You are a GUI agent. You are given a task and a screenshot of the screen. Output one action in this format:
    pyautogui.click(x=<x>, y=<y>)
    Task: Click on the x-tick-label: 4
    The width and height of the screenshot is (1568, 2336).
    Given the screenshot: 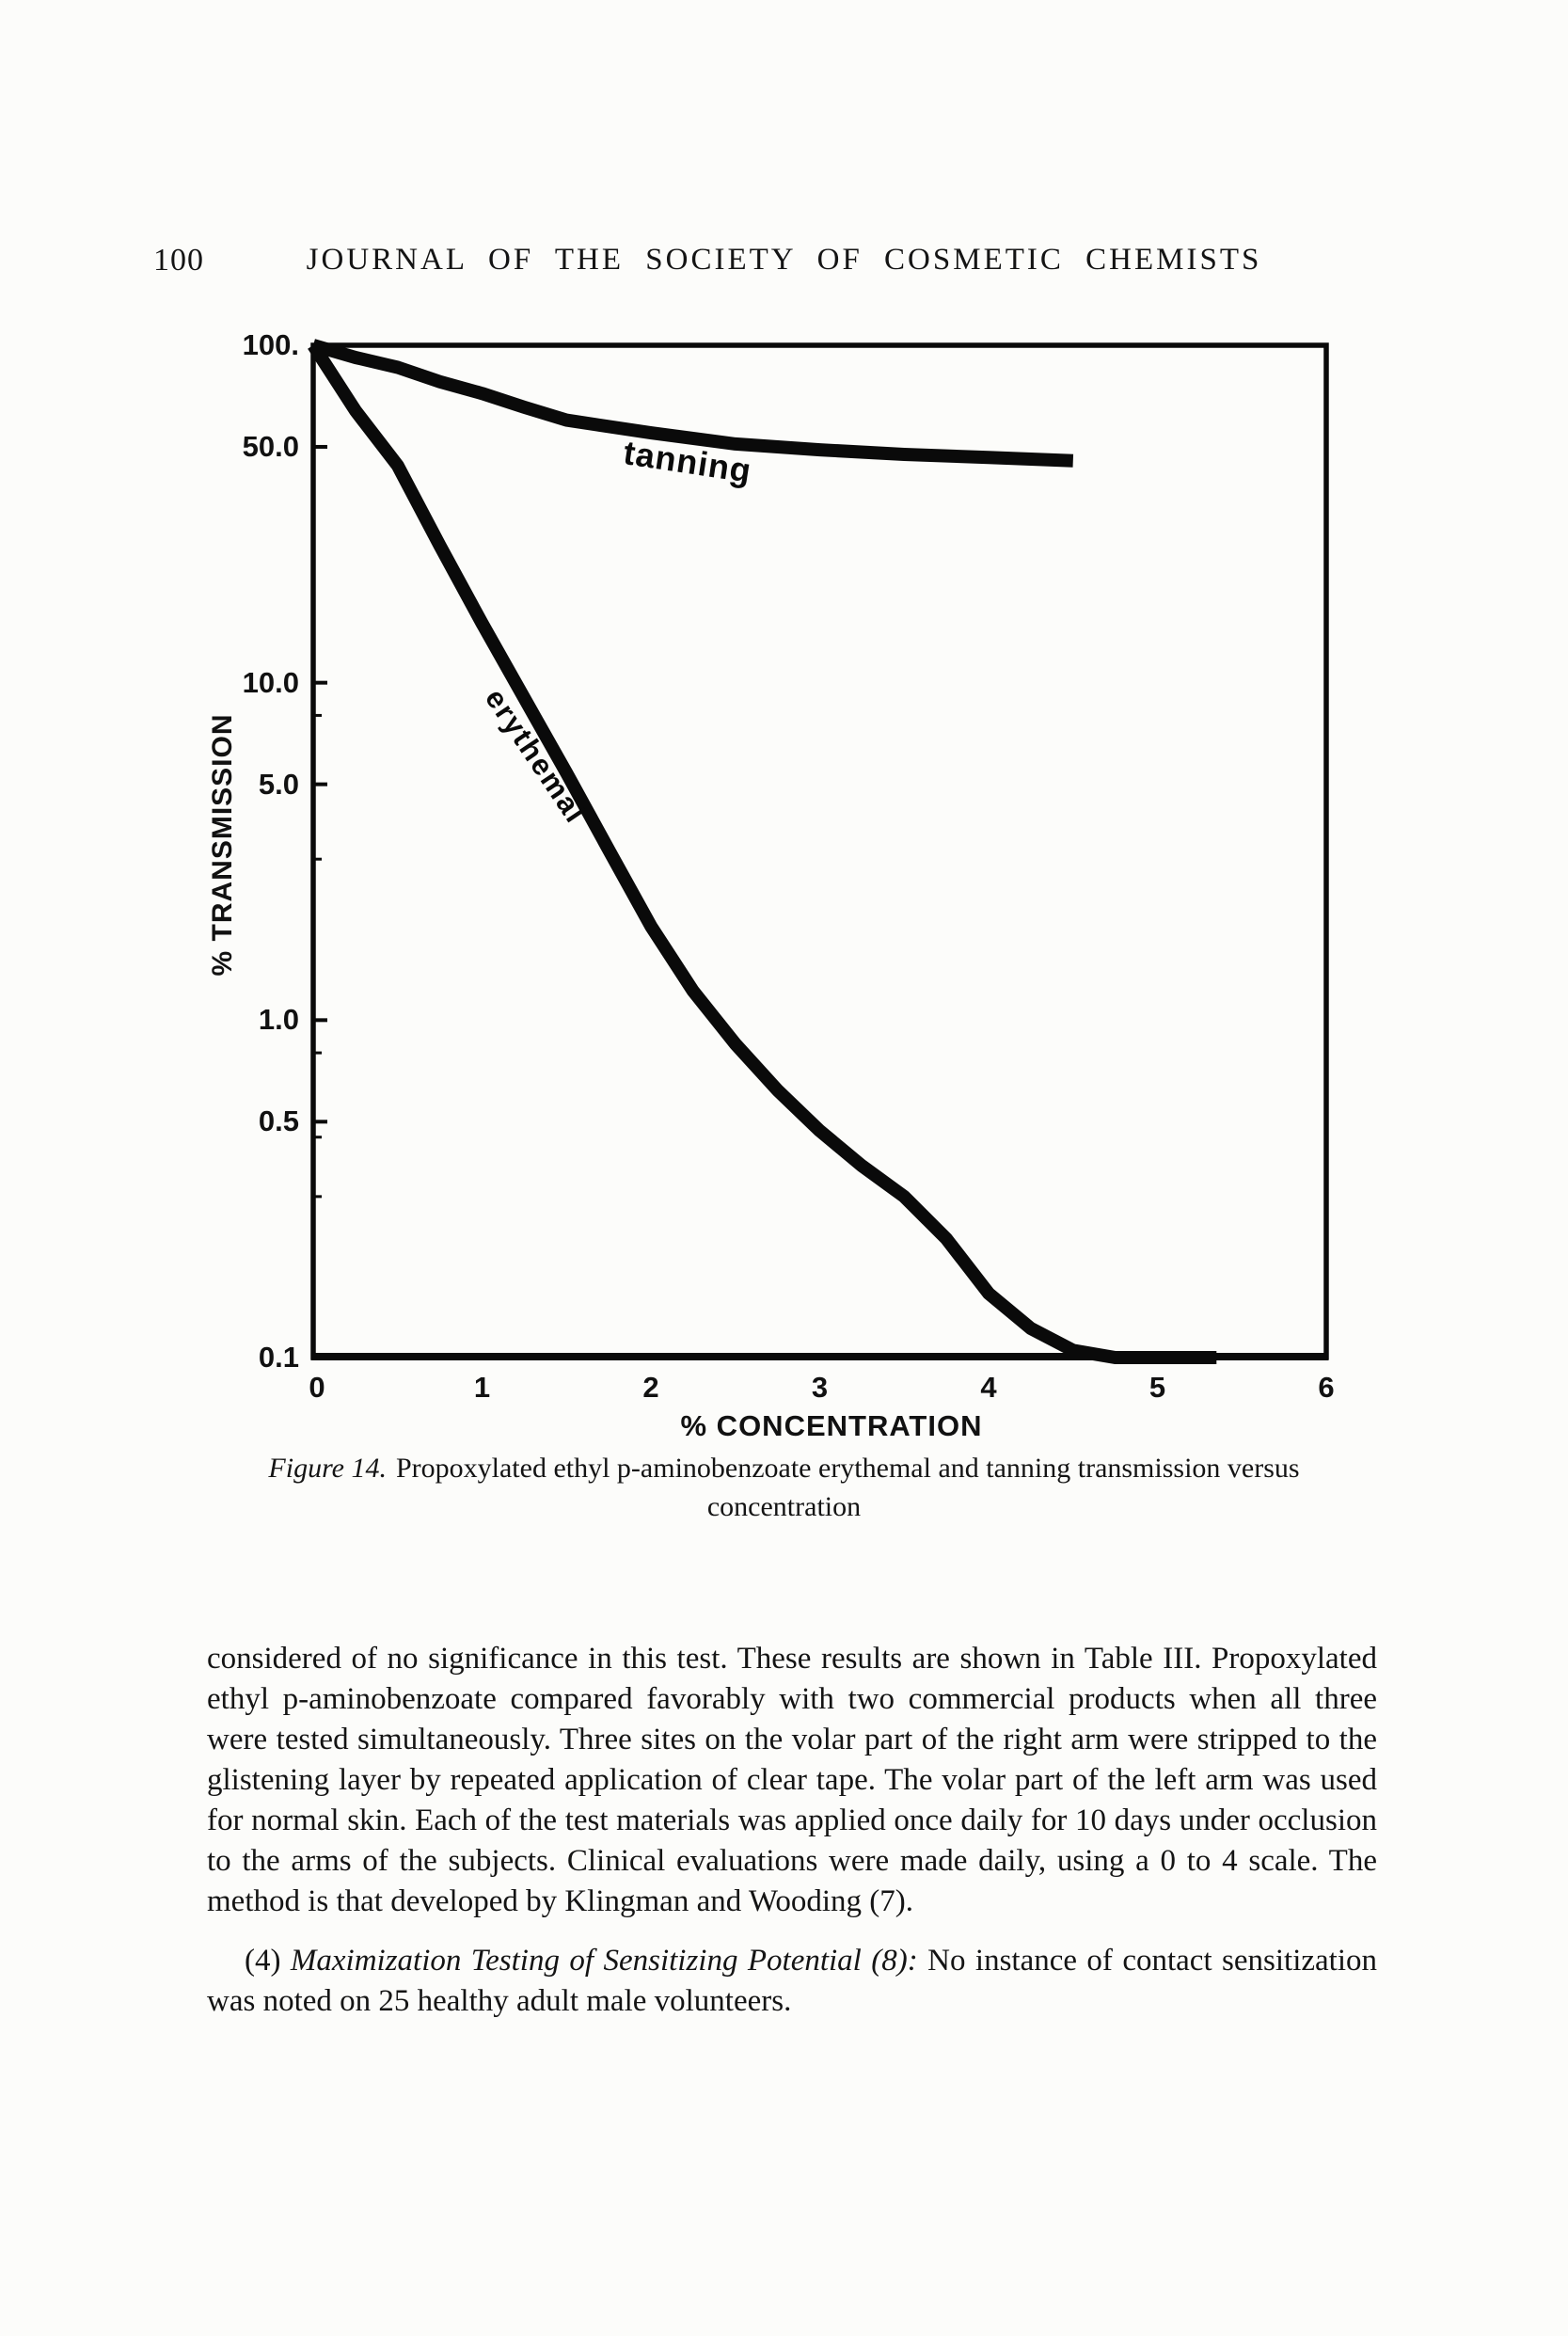 What is the action you would take?
    pyautogui.click(x=989, y=1387)
    